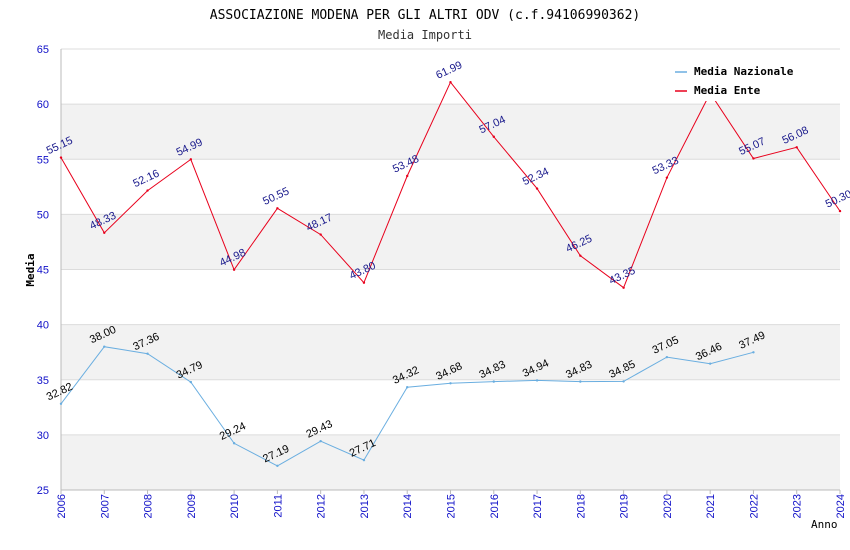 Image resolution: width=850 pixels, height=550 pixels. I want to click on legend-label-media-ente: Media Ente, so click(727, 90).